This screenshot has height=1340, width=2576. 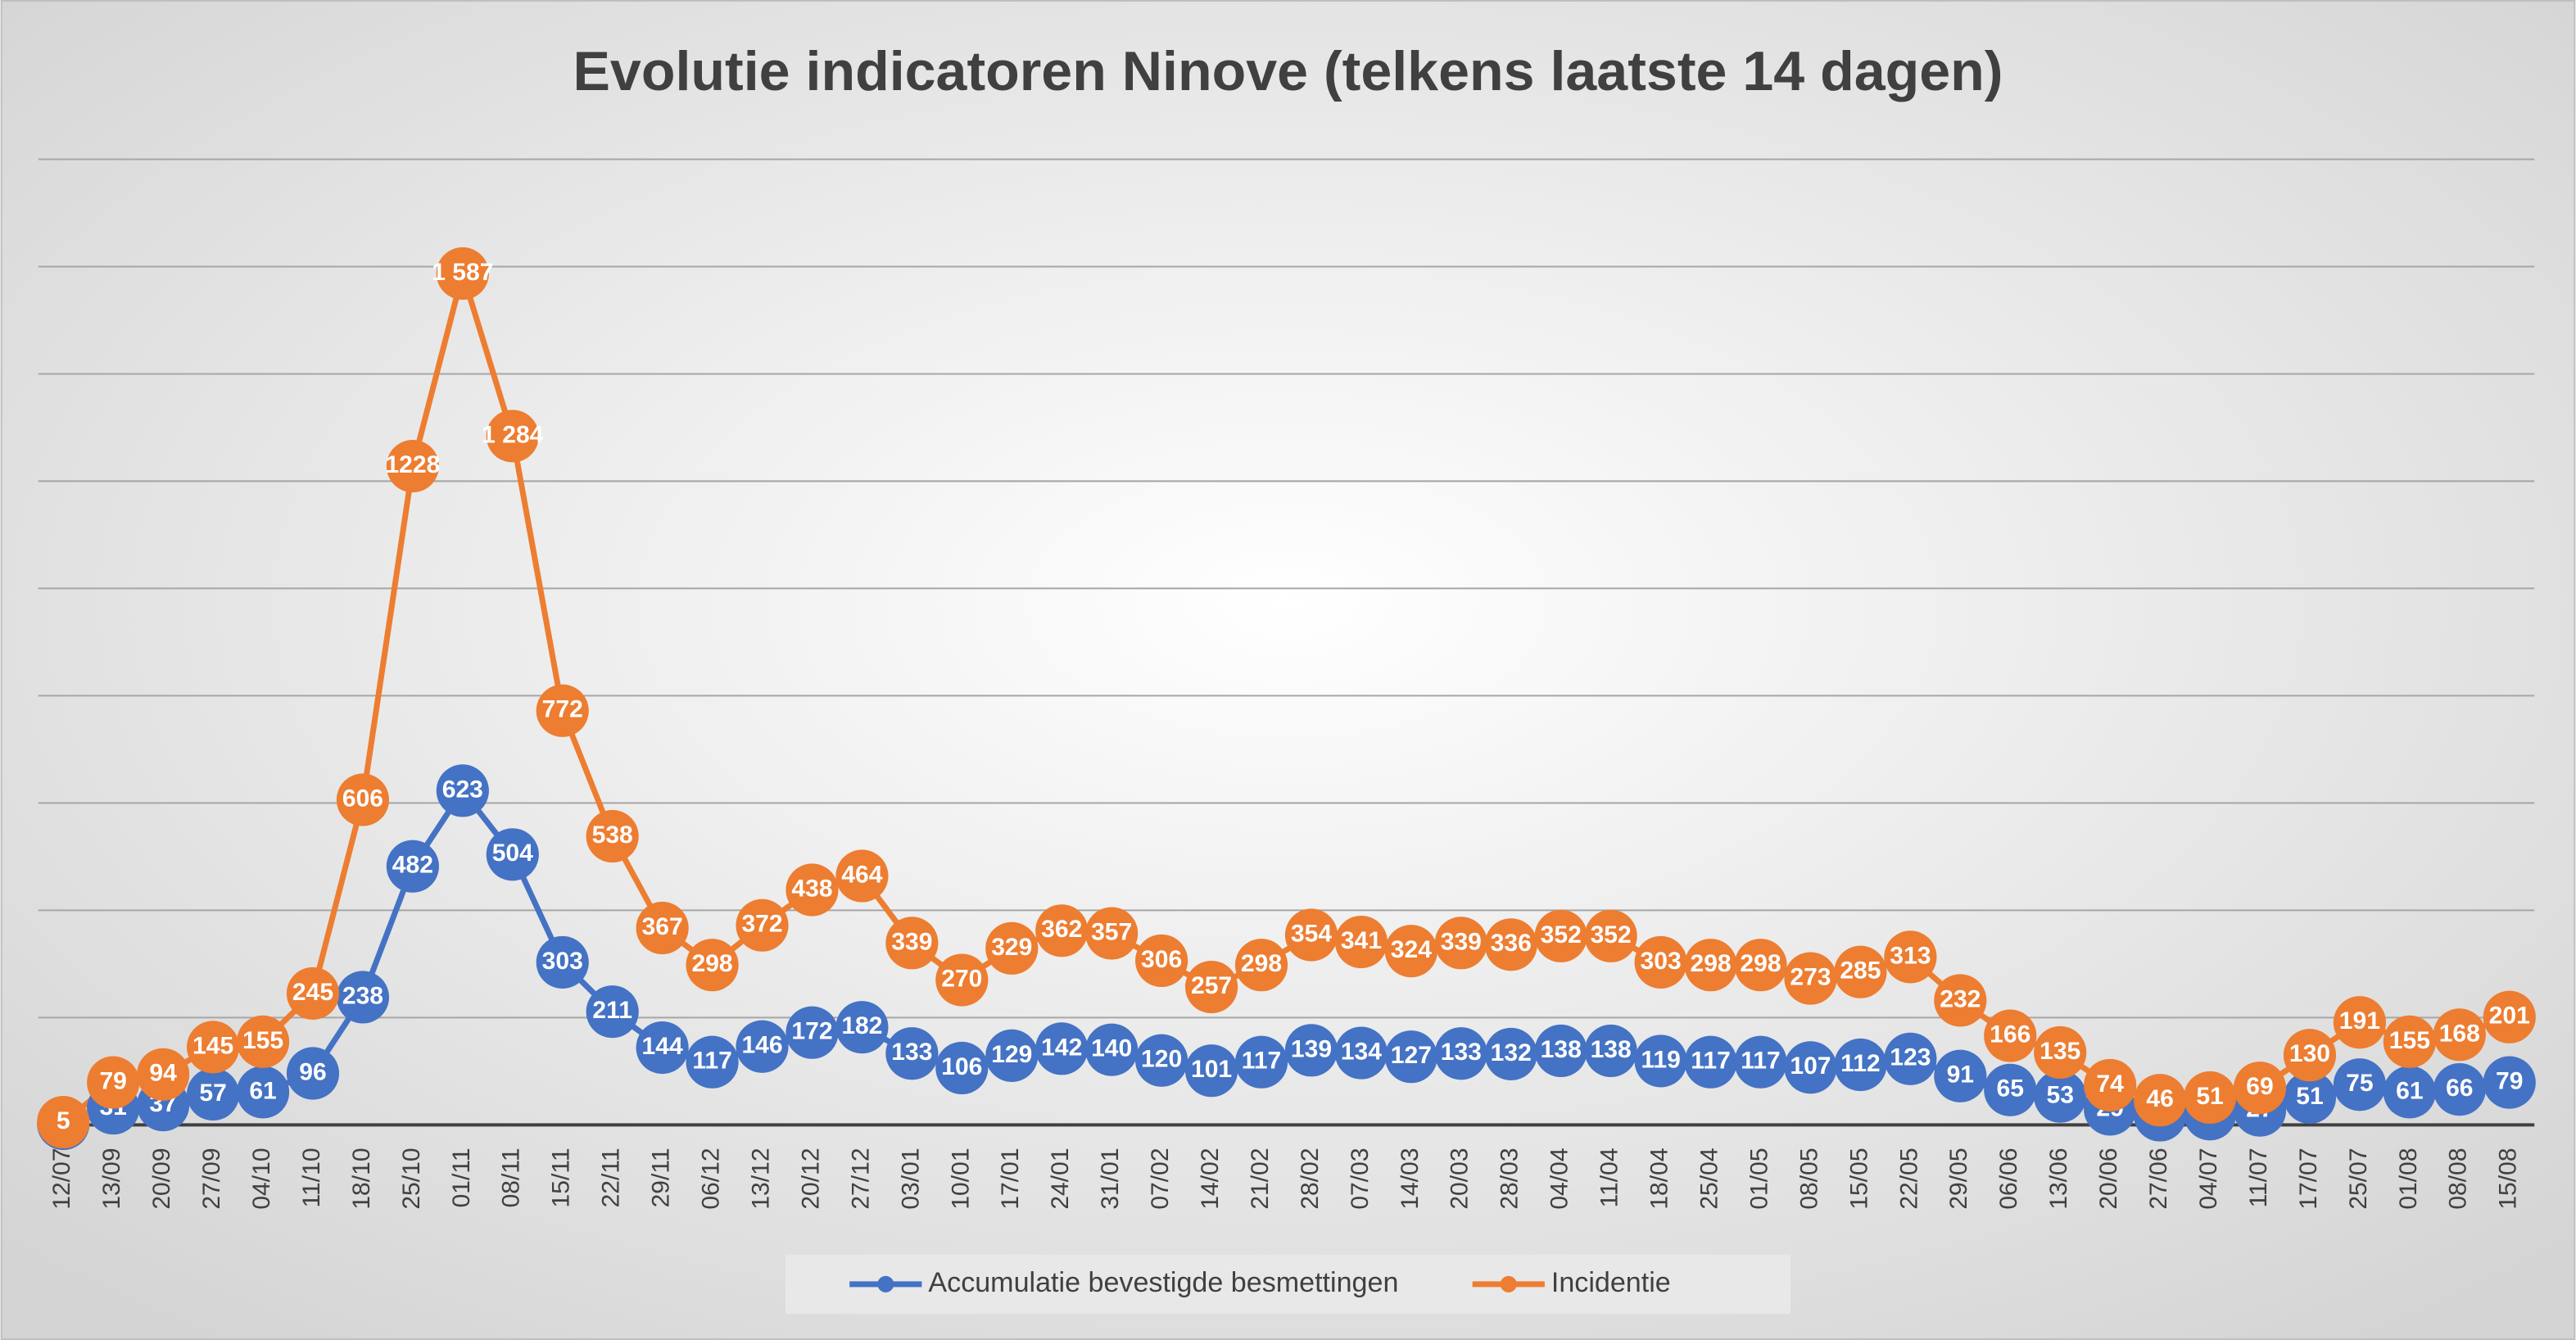 I want to click on x-tick-label: 11/10, so click(x=311, y=1178).